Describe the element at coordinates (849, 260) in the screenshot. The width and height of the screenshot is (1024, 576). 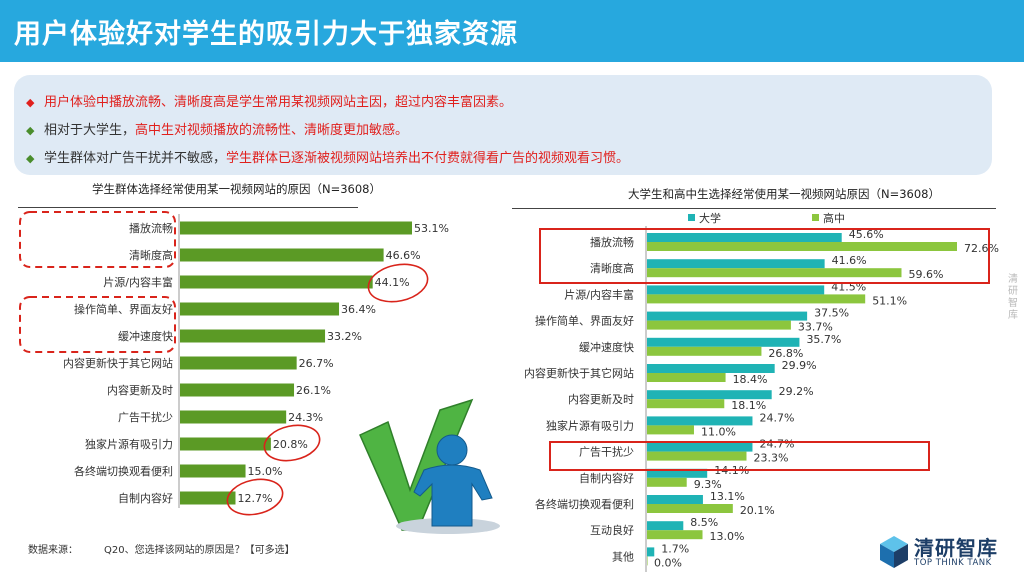
I see `college-value-label: 41.6%` at that location.